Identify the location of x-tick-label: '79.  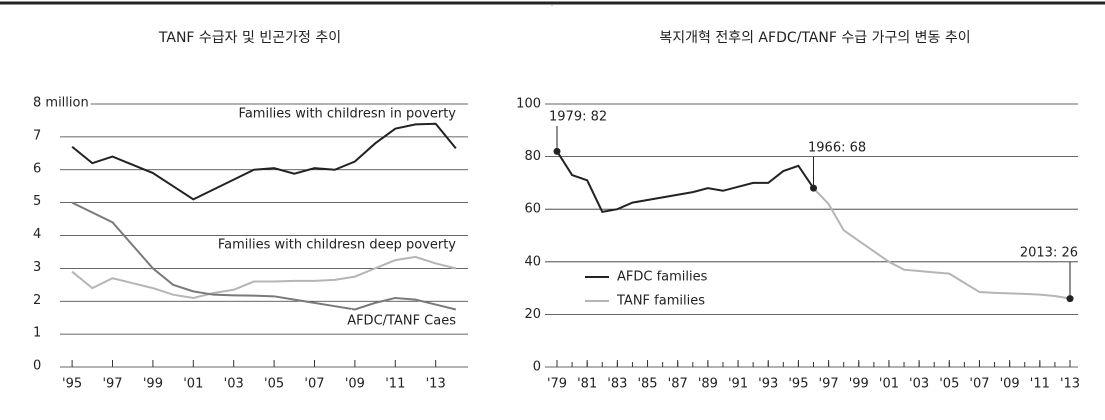
(557, 384).